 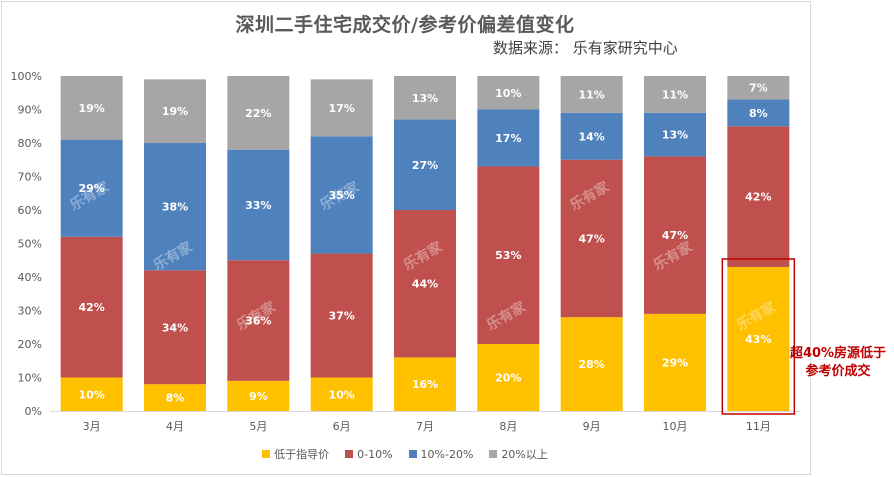 What do you see at coordinates (675, 426) in the screenshot?
I see `x-tick-label: 10月` at bounding box center [675, 426].